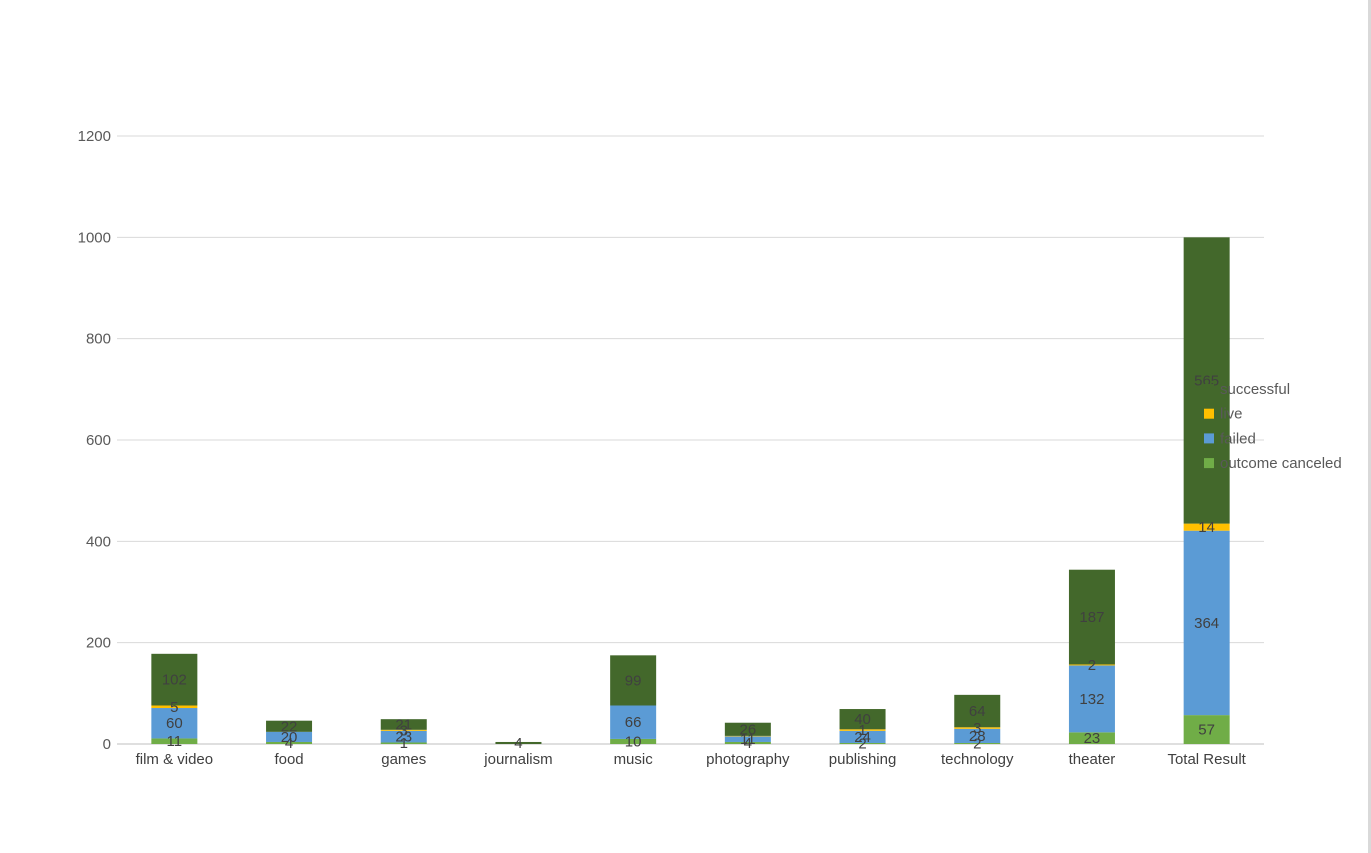  I want to click on y-tick-label: 1000, so click(94, 237).